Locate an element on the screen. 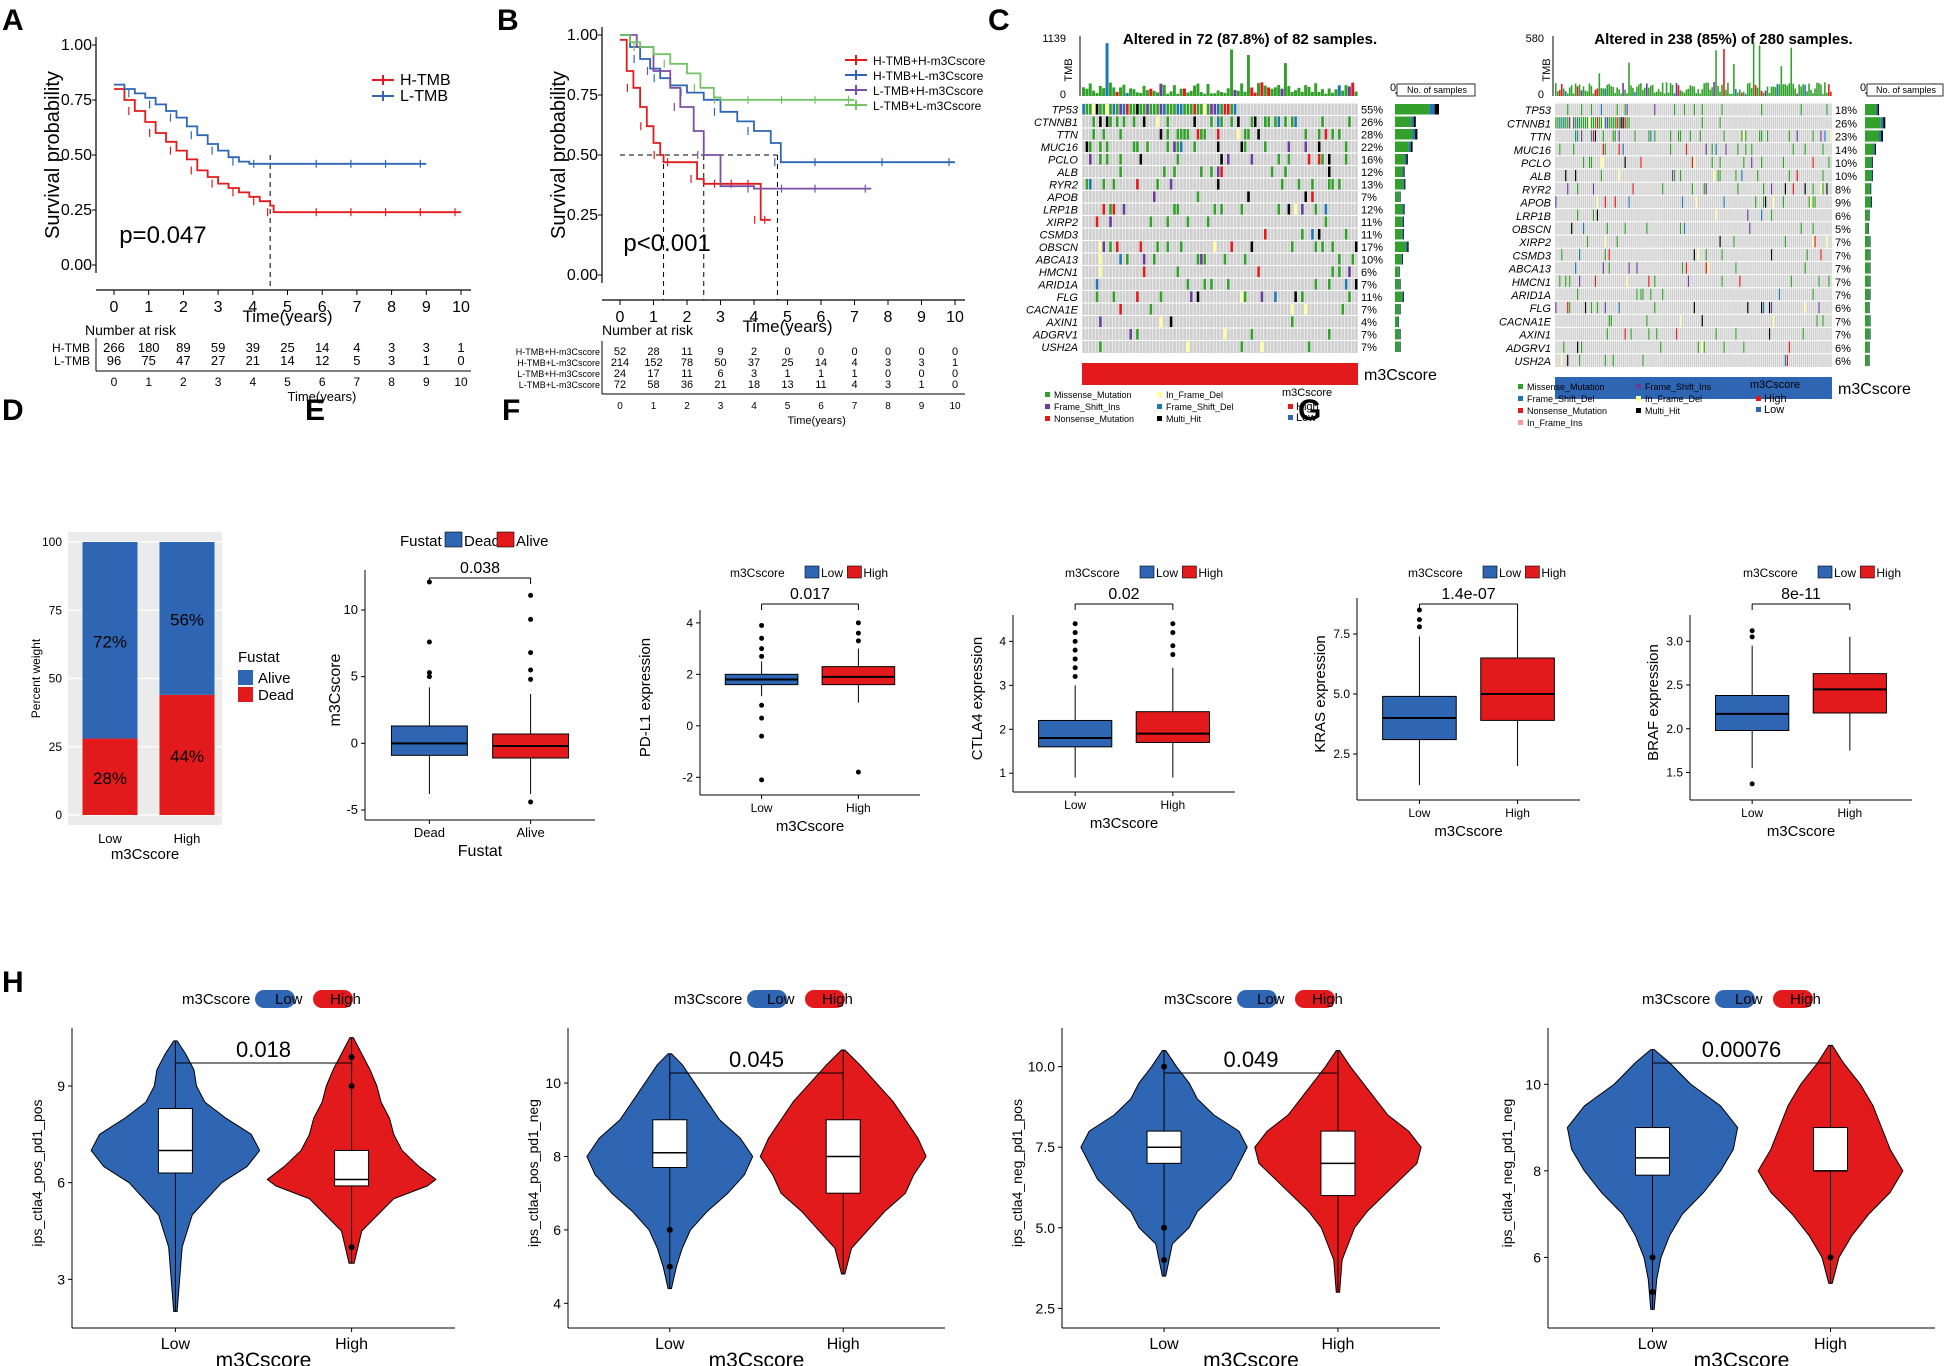  risk-x-tick: 1 is located at coordinates (148, 382).